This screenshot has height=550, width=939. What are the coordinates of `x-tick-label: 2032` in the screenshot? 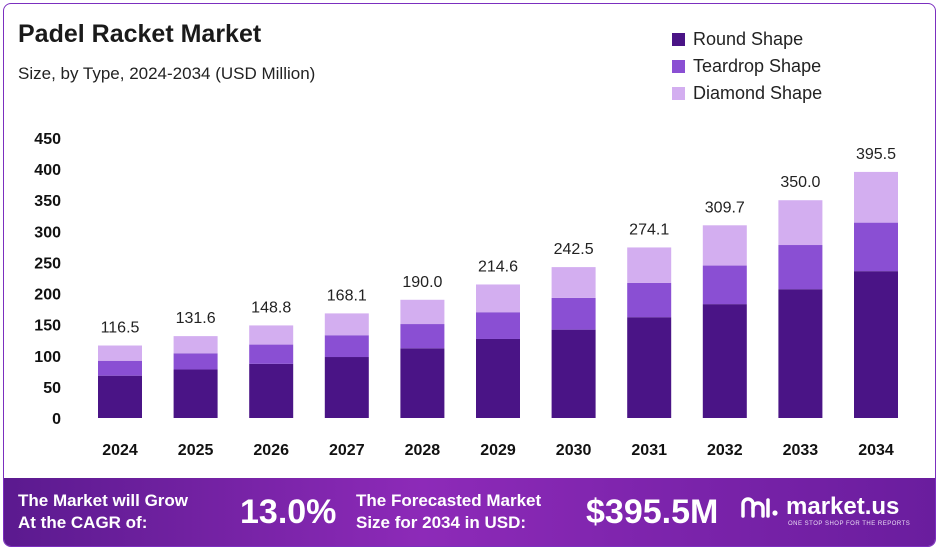 It's located at (725, 450).